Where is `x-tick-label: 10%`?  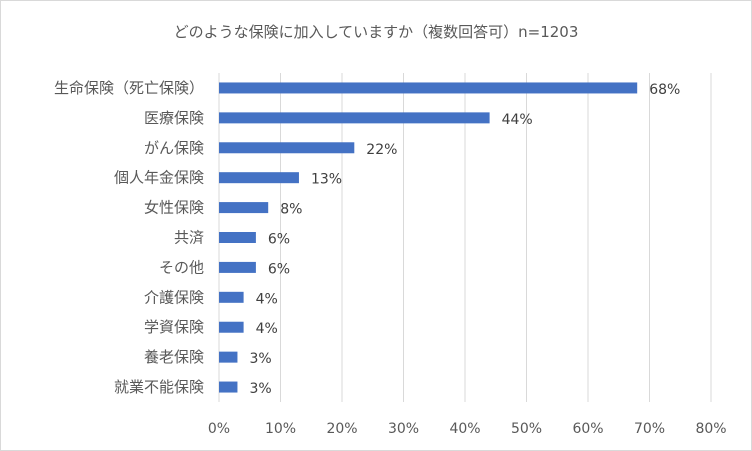
x-tick-label: 10% is located at coordinates (280, 429).